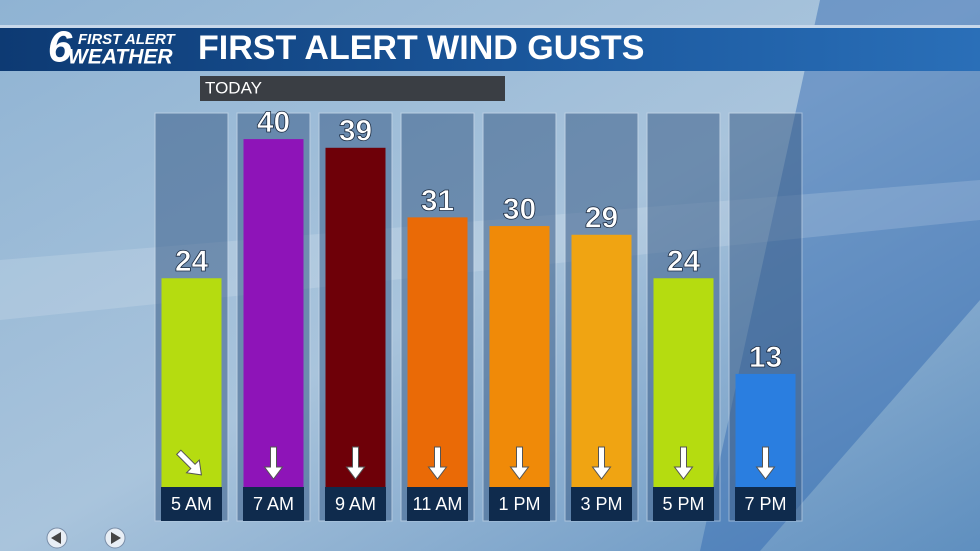 This screenshot has height=556, width=980. I want to click on x-tick-label: 5 PM, so click(683, 504).